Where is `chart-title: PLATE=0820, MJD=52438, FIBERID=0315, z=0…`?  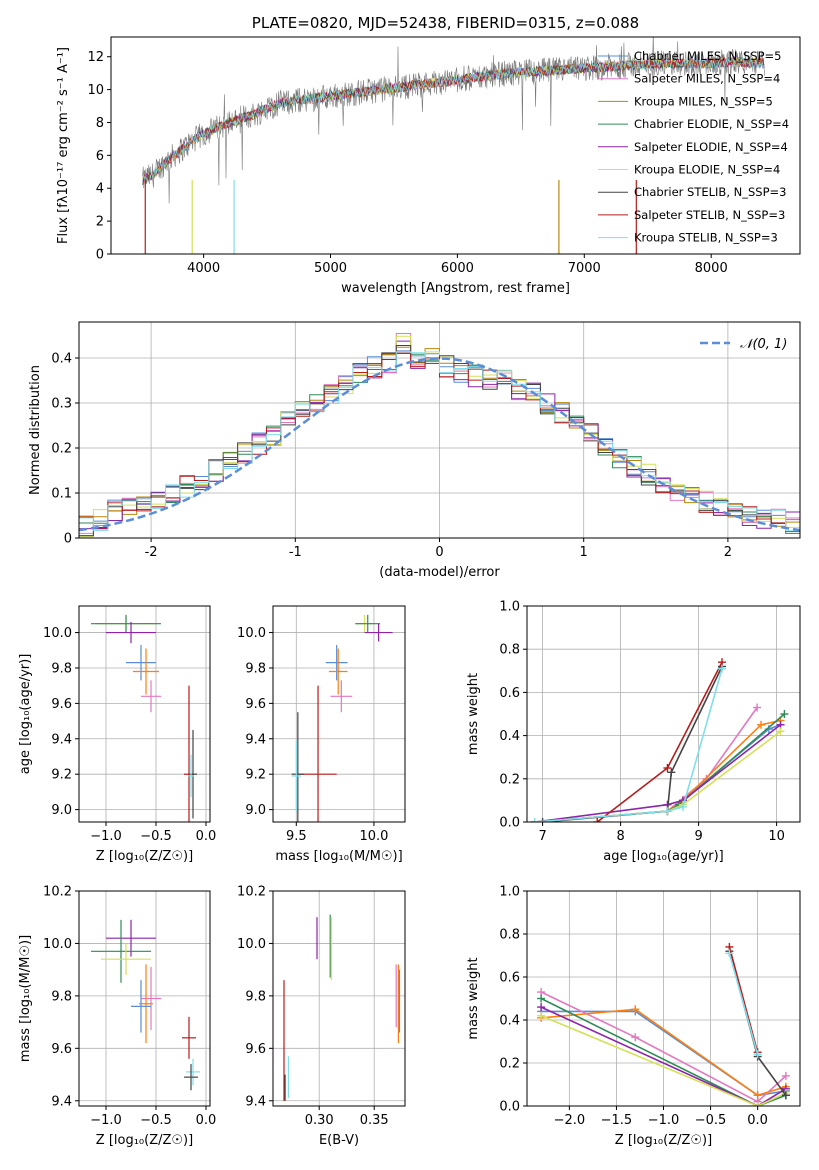
chart-title: PLATE=0820, MJD=52438, FIBERID=0315, z=0… is located at coordinates (445, 23).